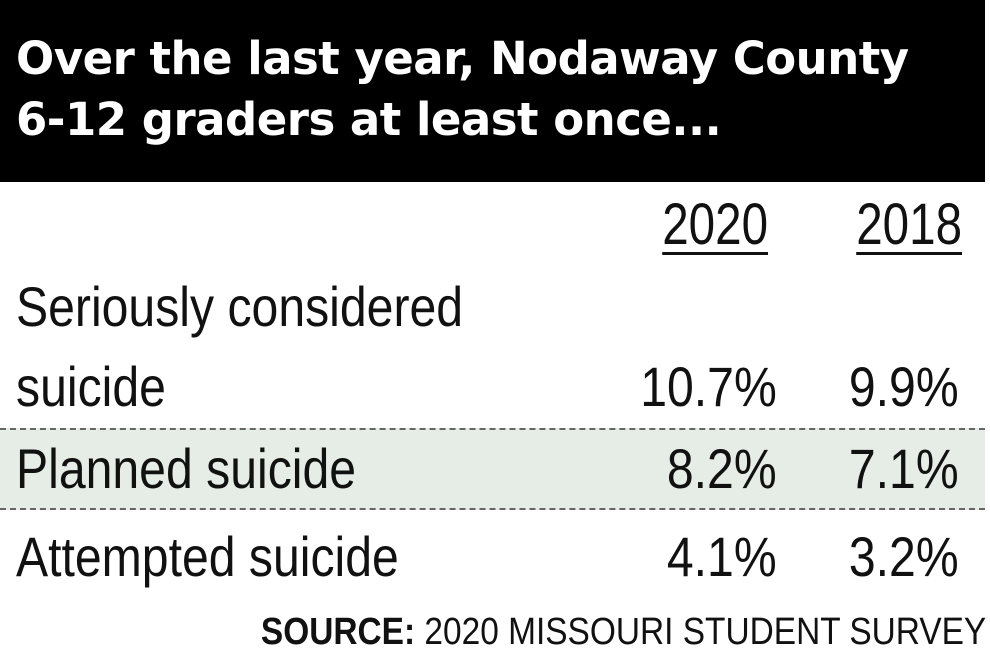 This screenshot has height=660, width=990. I want to click on source-credit: SOURCE: 2020 MISSOURI STUDENT SURVEY, so click(623, 632).